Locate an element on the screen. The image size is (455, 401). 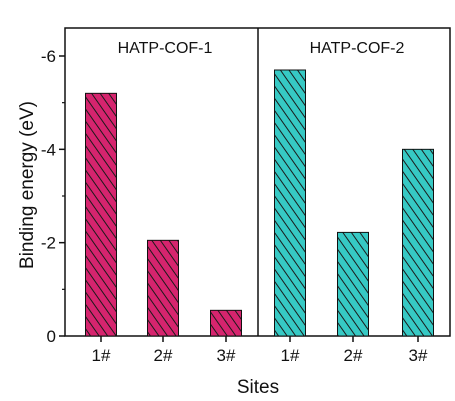
series-2-title: HATP-COF-2 is located at coordinates (357, 48).